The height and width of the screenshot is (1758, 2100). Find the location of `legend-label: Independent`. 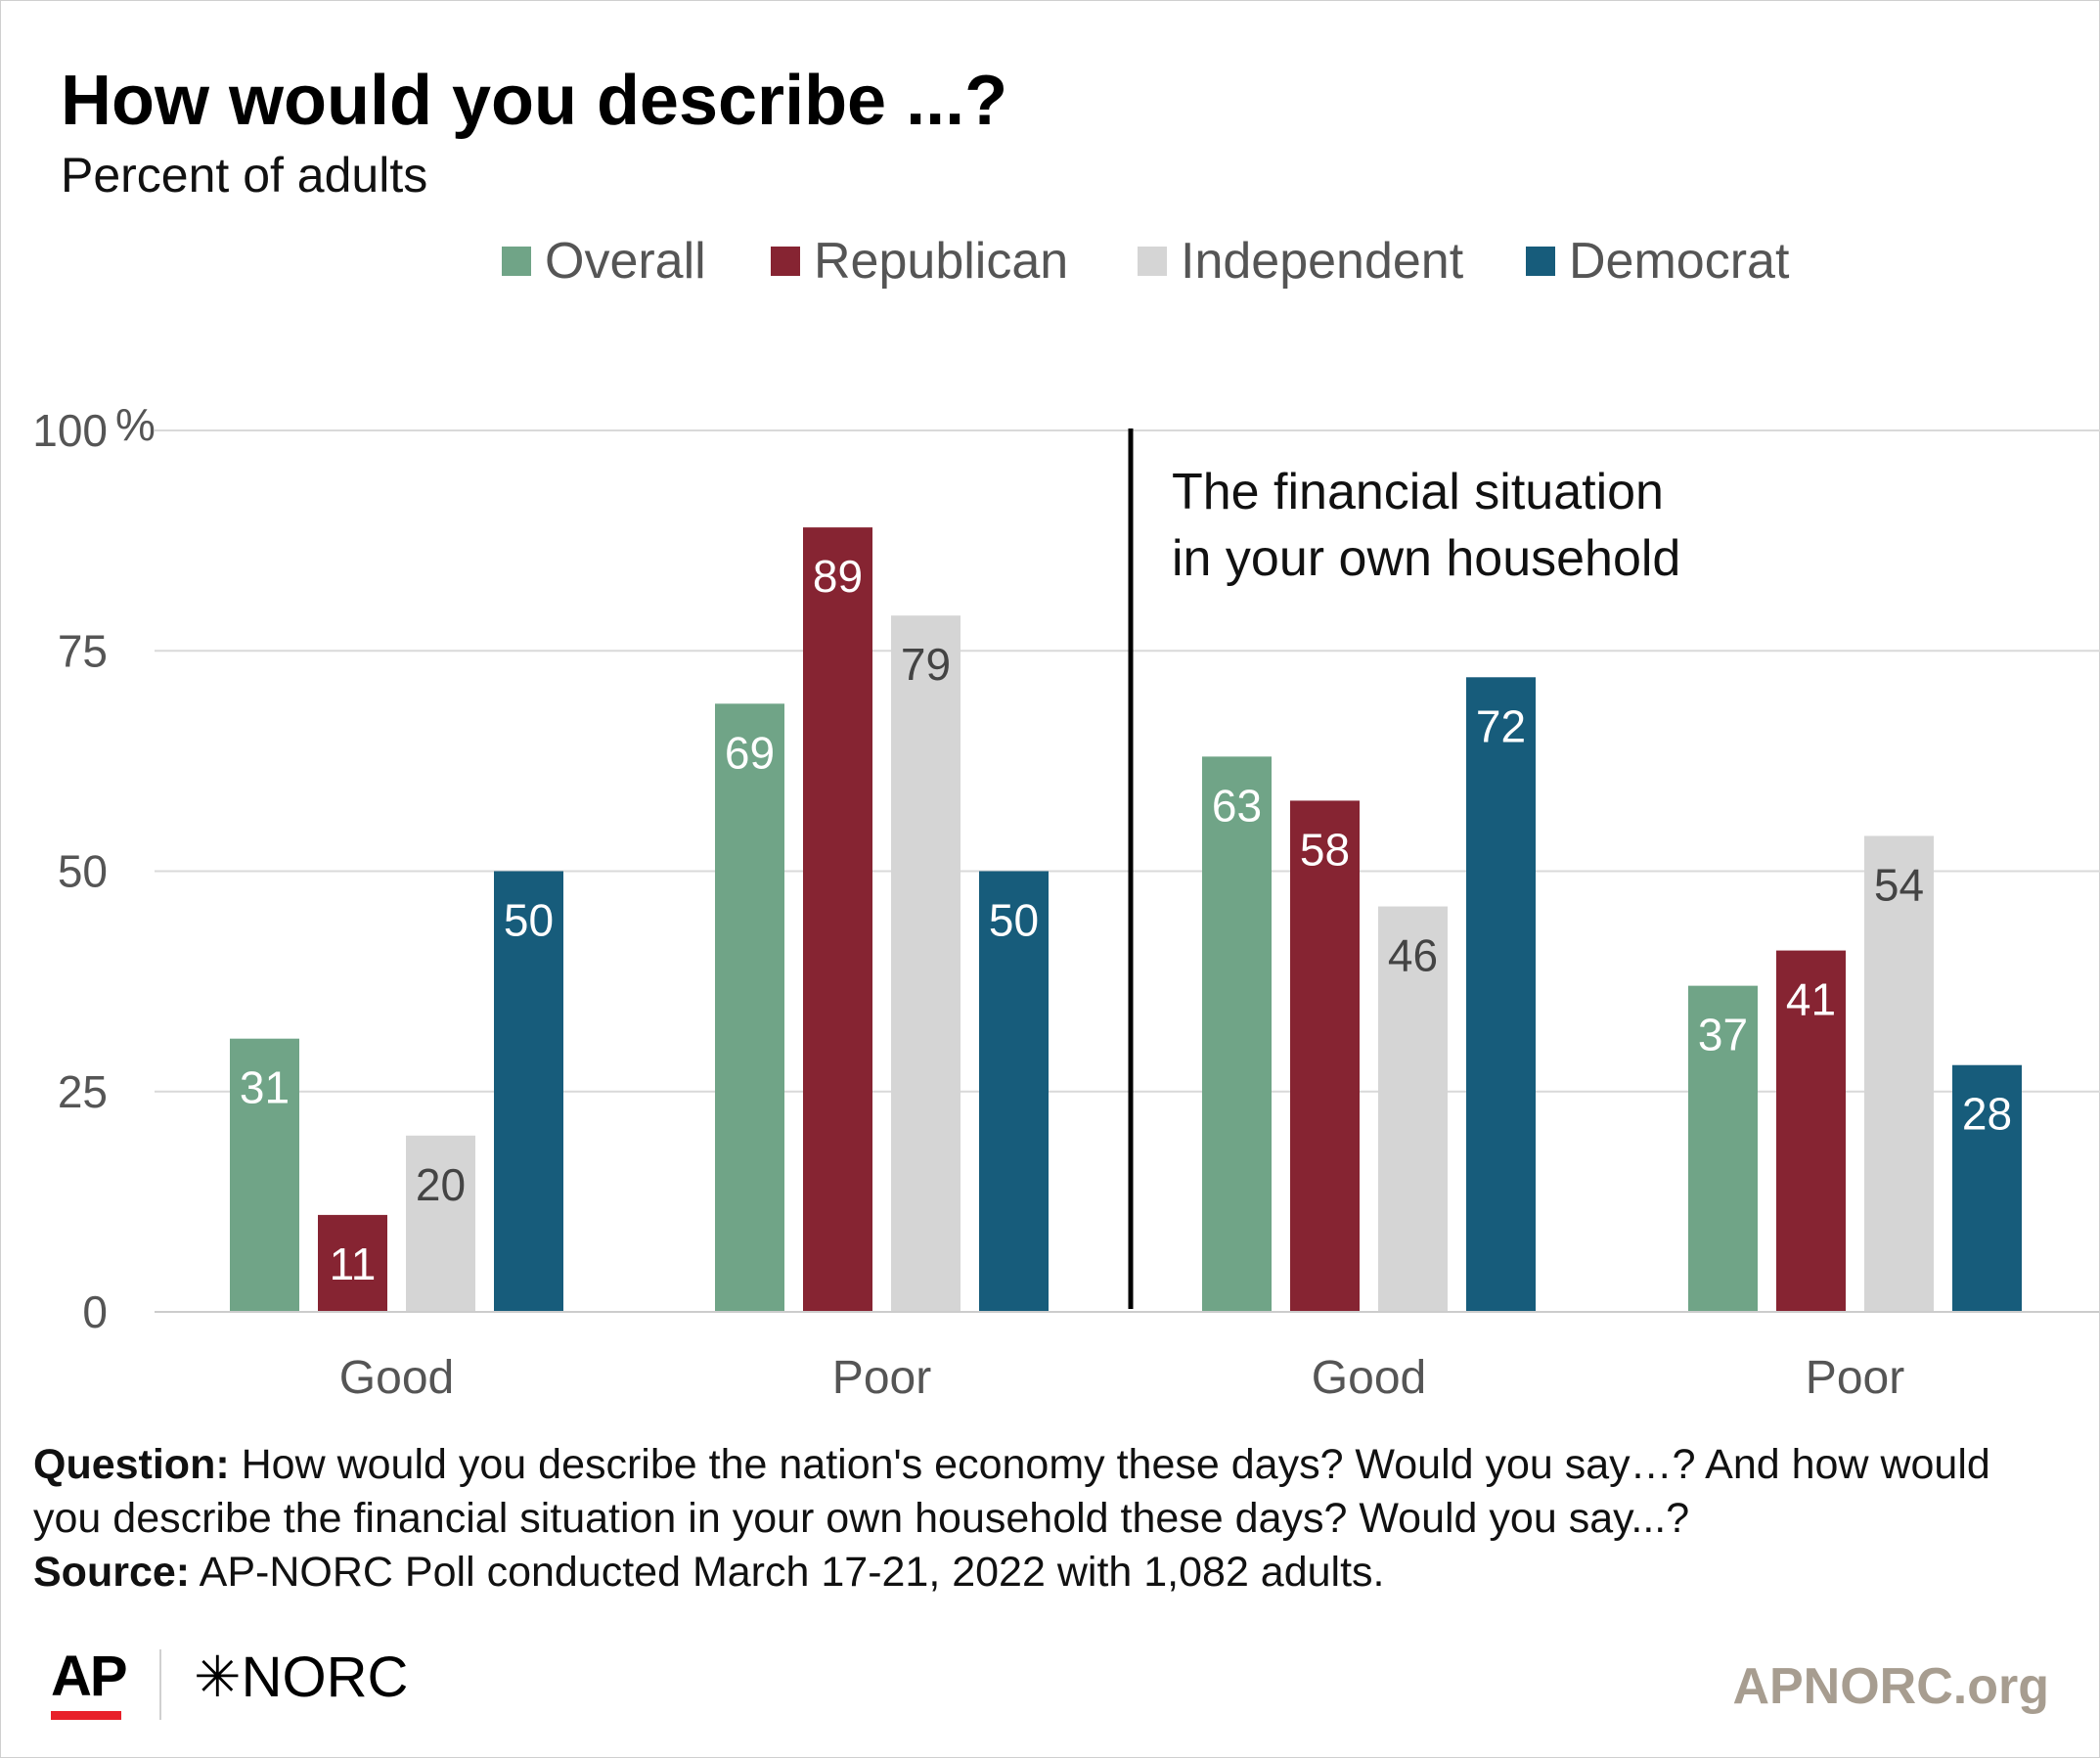

legend-label: Independent is located at coordinates (1322, 261).